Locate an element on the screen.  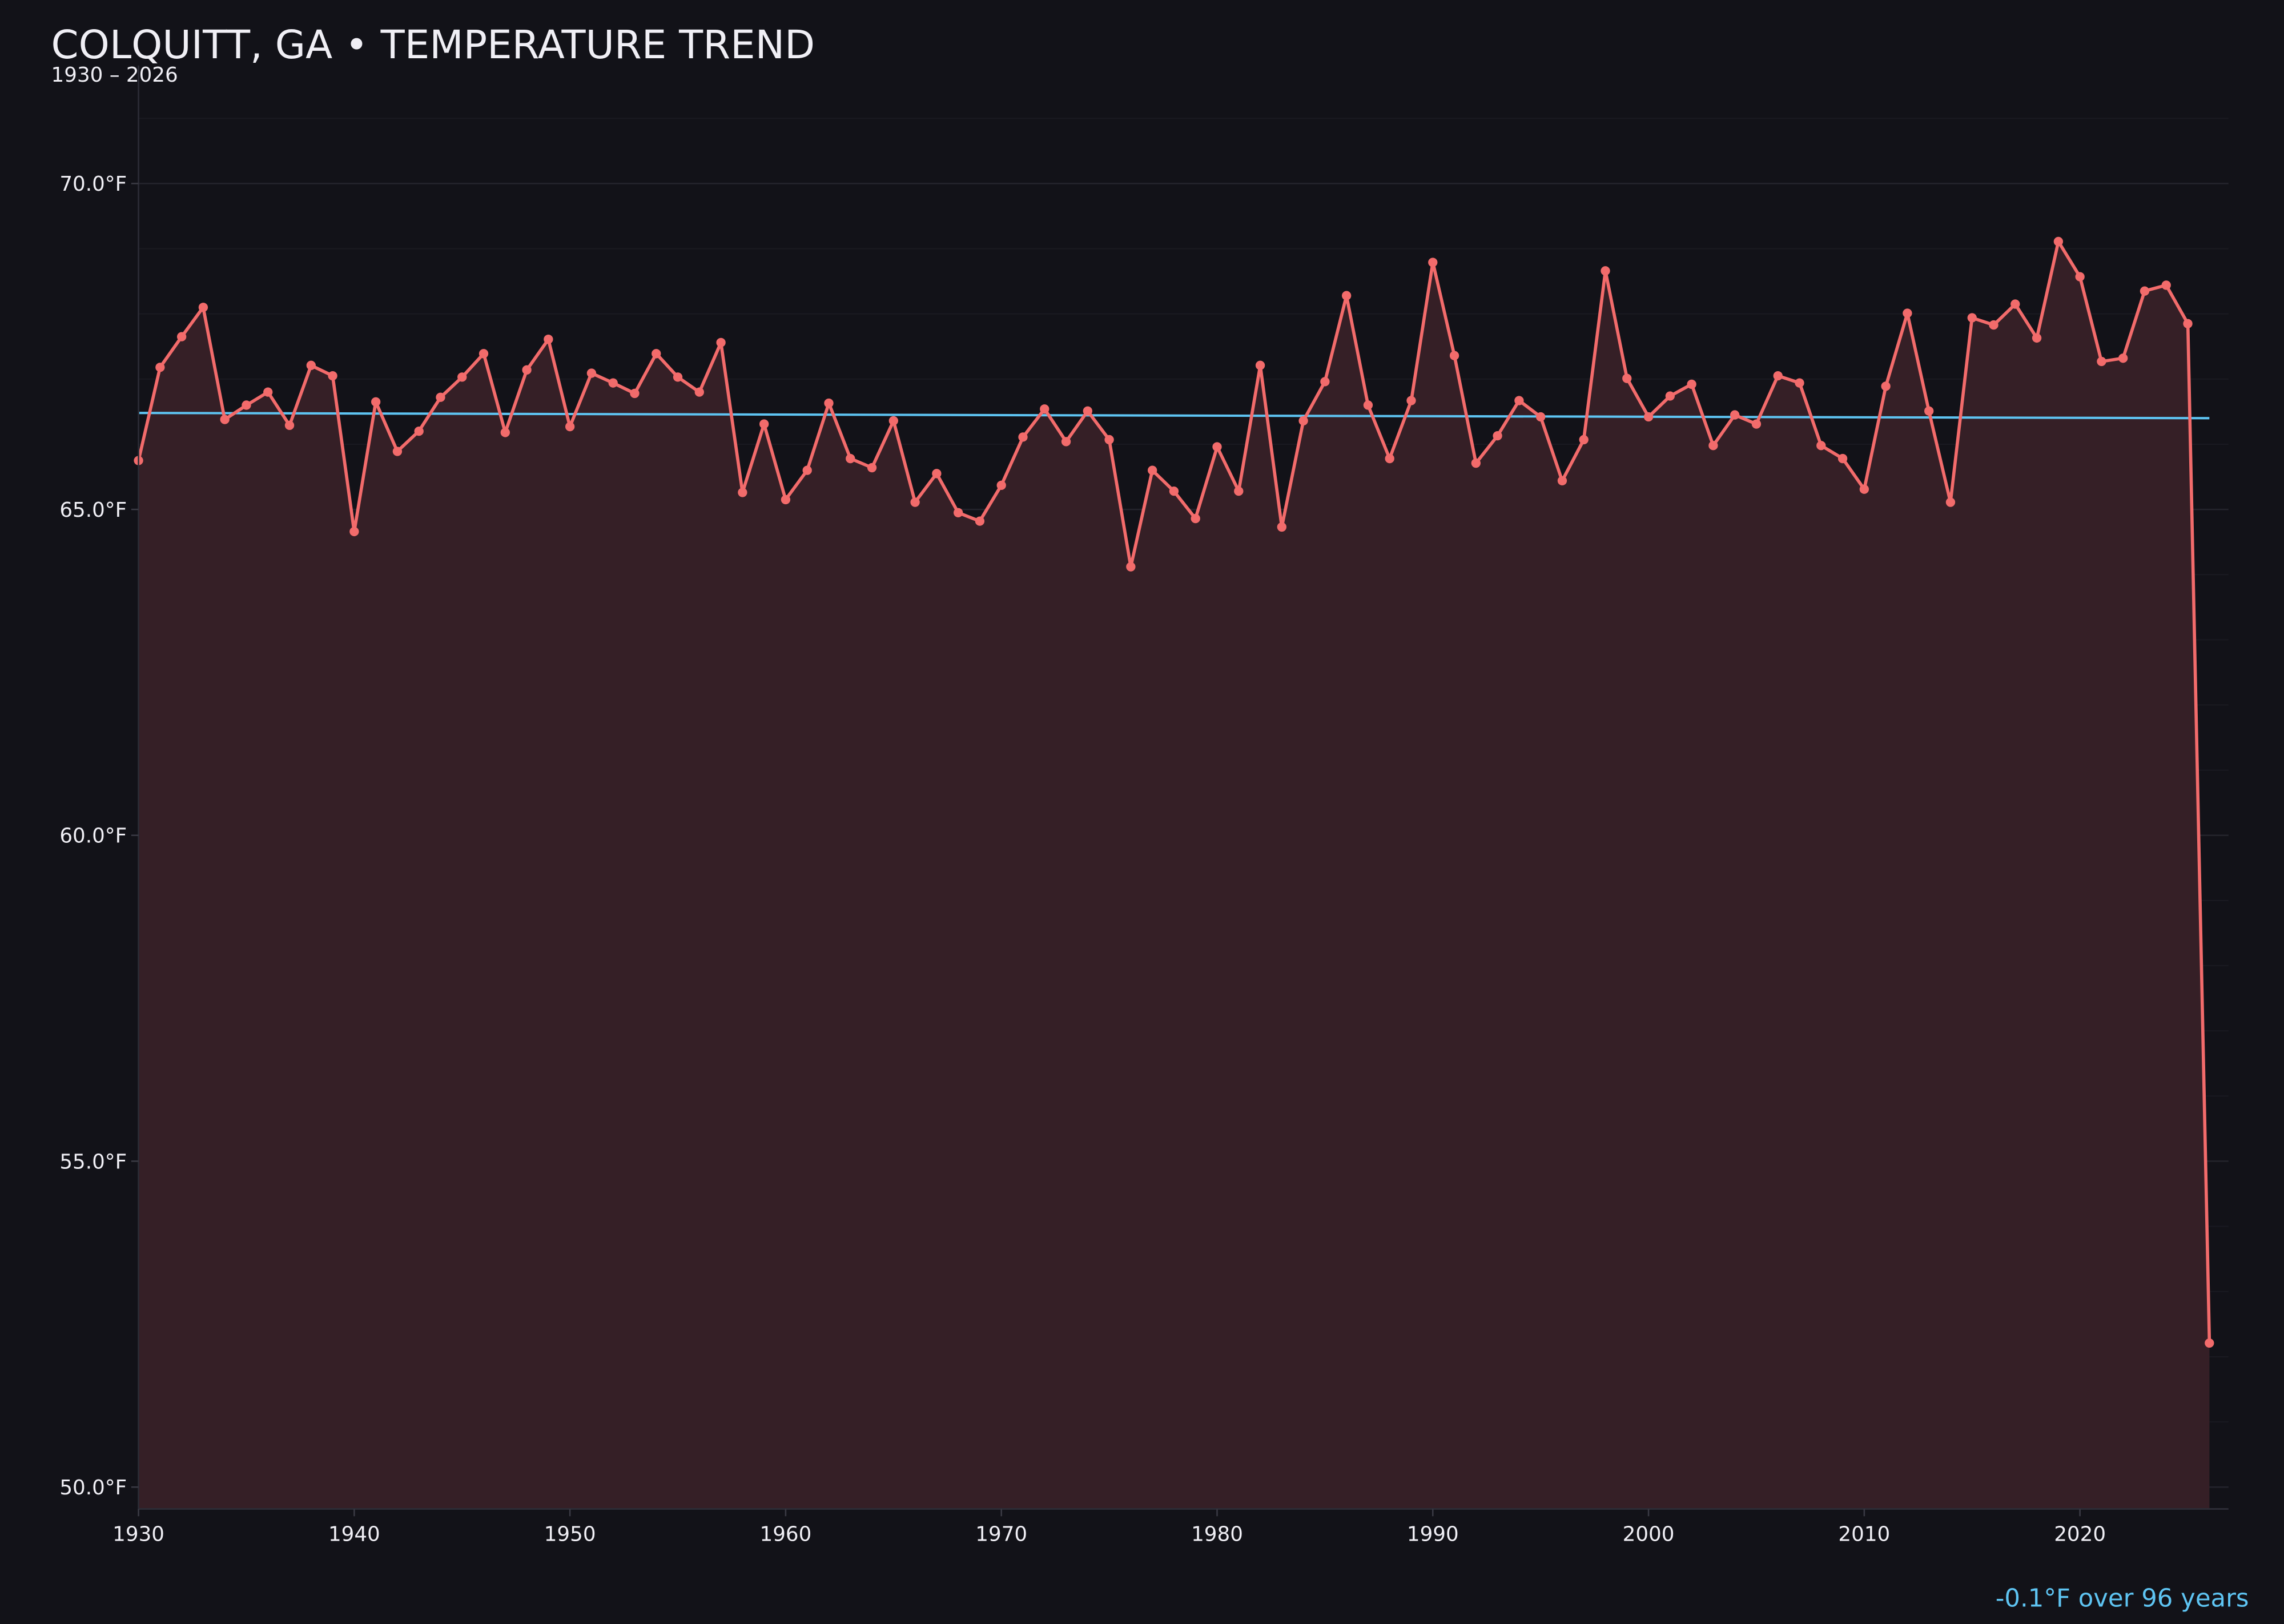
data-point-1963 is located at coordinates (850, 458).